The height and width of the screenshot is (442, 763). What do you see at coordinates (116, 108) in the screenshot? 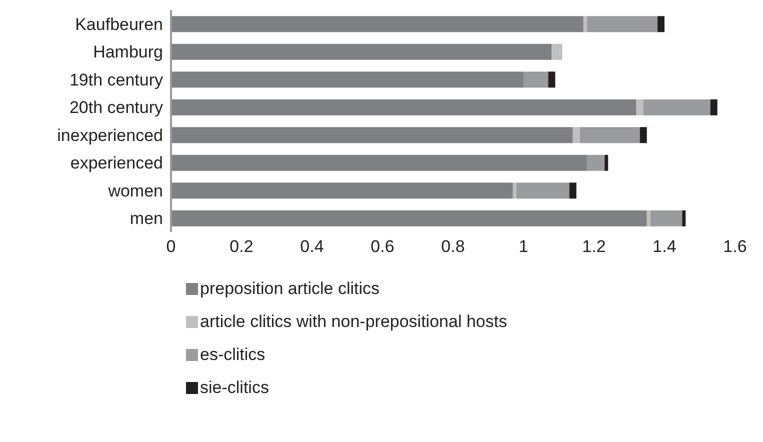
I see `y-tick-label: 20th century` at bounding box center [116, 108].